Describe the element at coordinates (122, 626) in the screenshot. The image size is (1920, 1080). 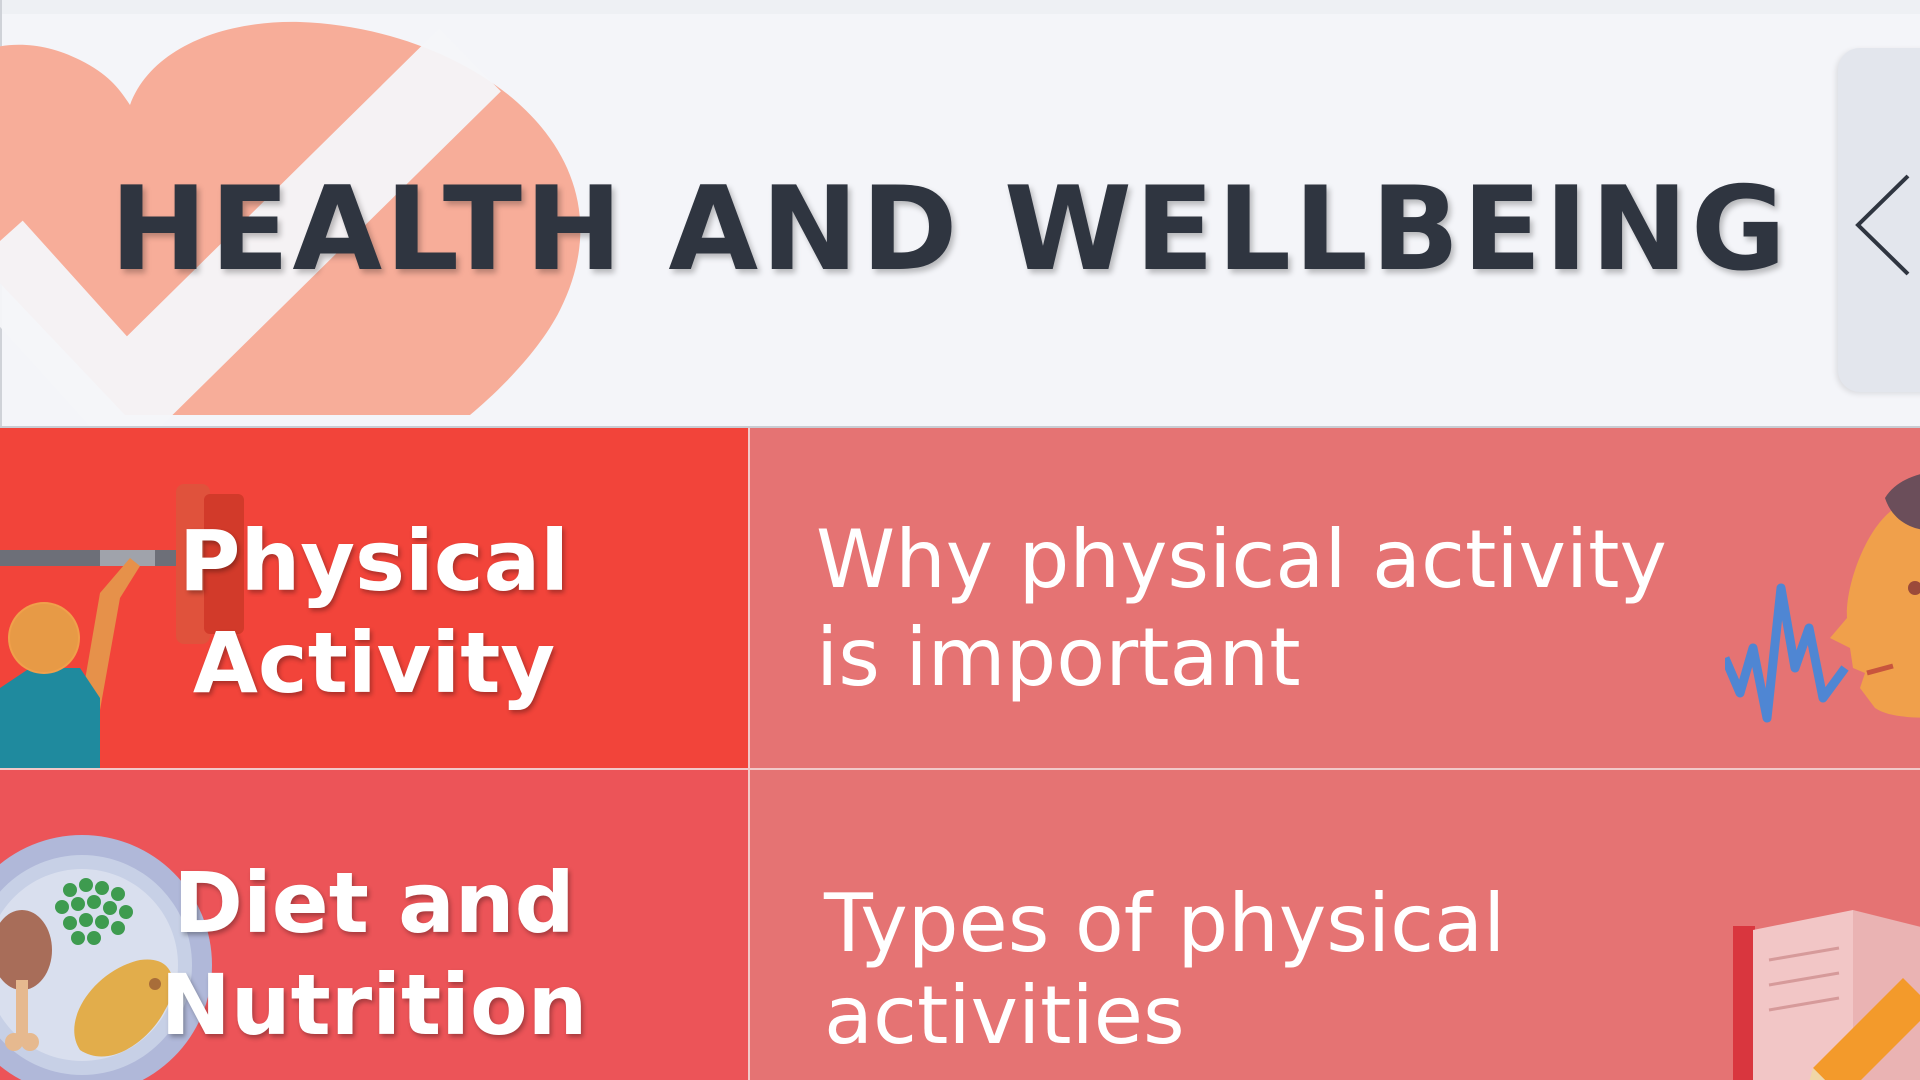
I see `weightlifter-icon` at that location.